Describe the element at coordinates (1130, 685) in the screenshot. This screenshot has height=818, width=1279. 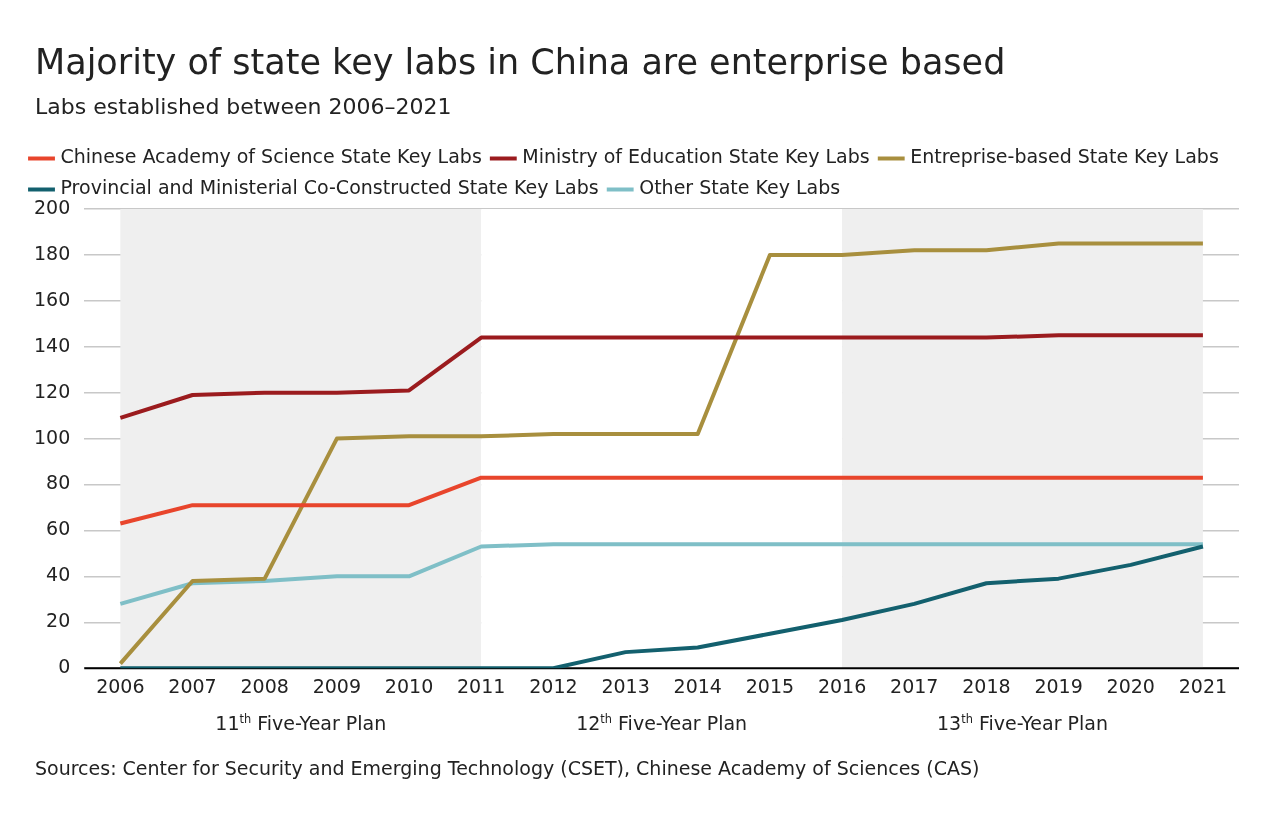
I see `x-tick-label: 2020` at that location.